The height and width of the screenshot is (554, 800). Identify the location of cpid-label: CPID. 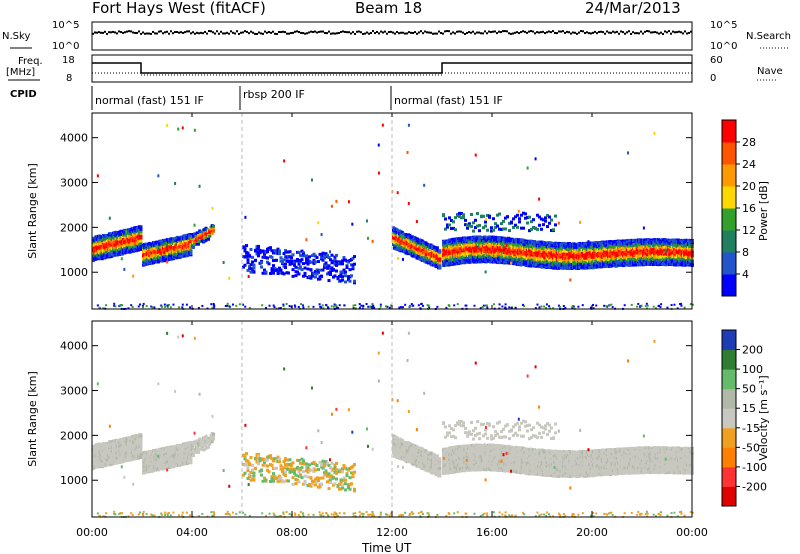
(23, 94).